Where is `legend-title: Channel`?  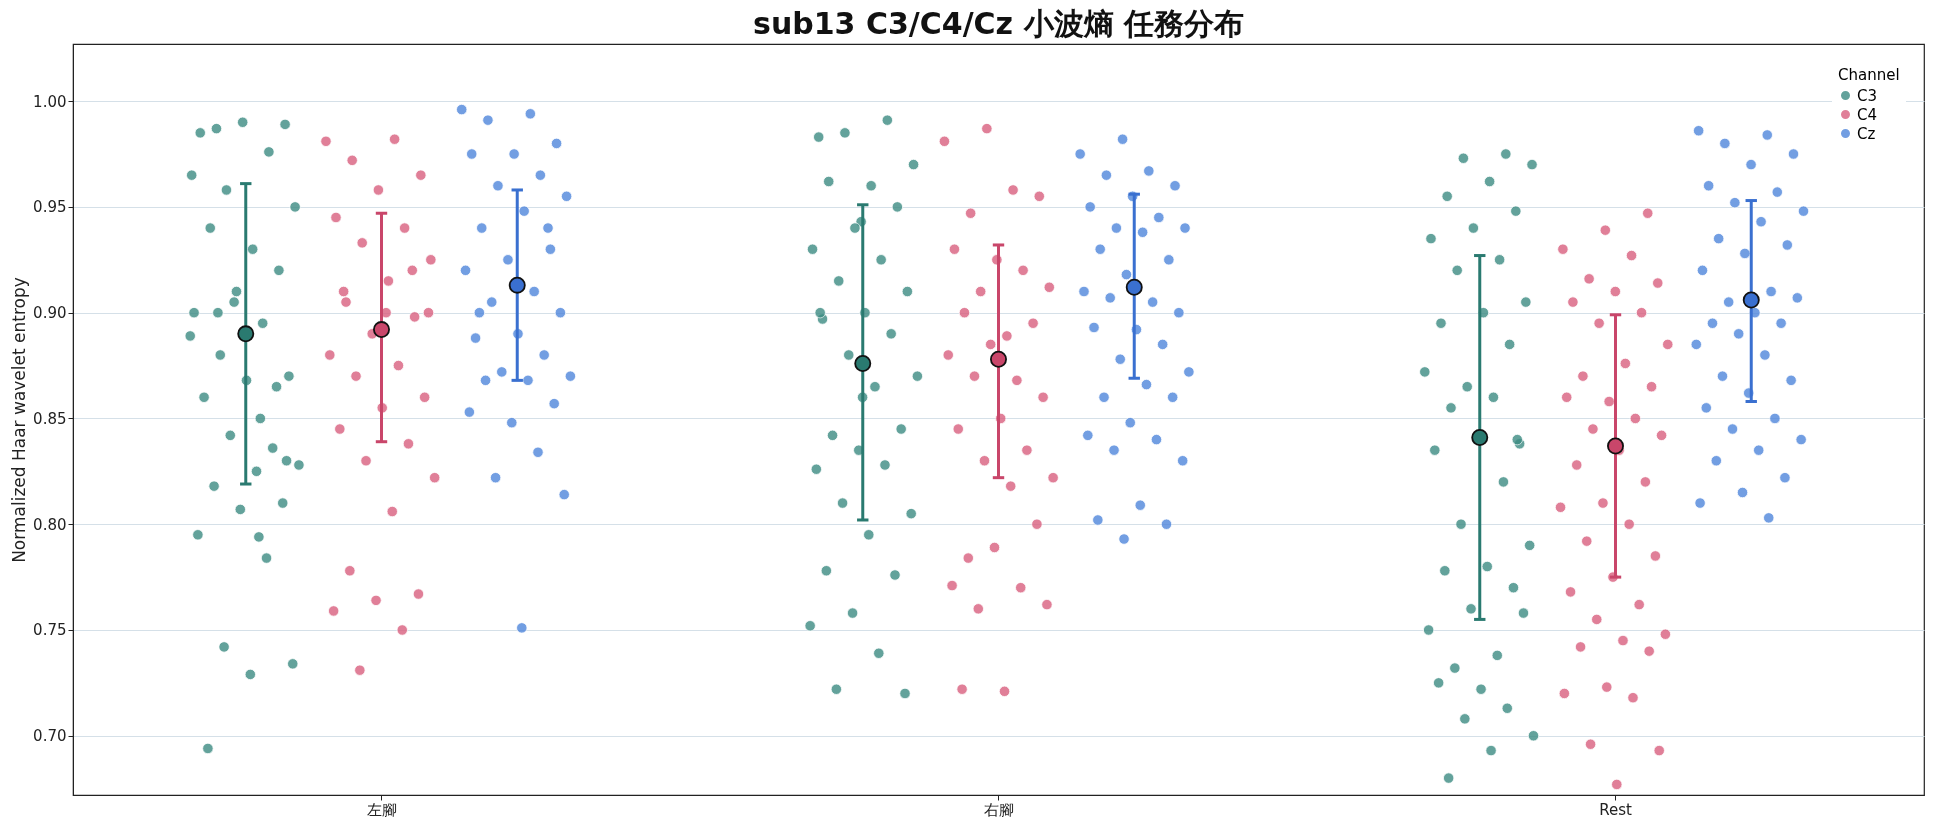 legend-title: Channel is located at coordinates (1869, 75).